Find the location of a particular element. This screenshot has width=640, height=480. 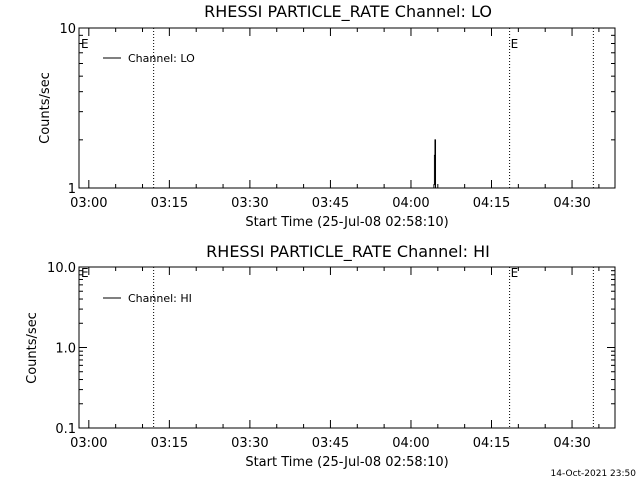

legend-entry: Channel: HI is located at coordinates (160, 298).